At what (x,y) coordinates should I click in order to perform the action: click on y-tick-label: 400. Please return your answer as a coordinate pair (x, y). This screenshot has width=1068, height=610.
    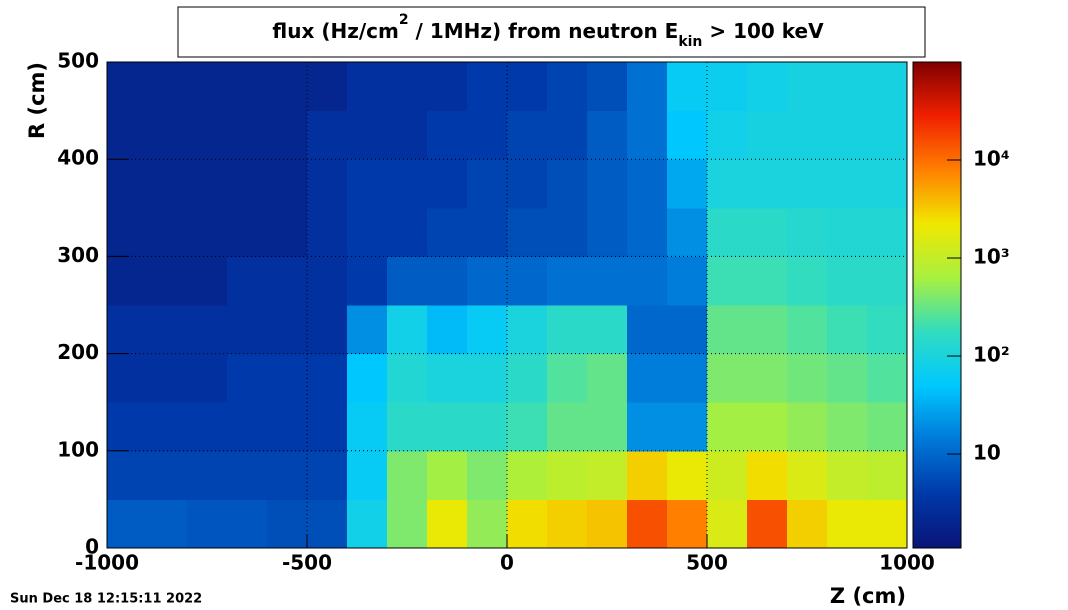
    Looking at the image, I should click on (78, 158).